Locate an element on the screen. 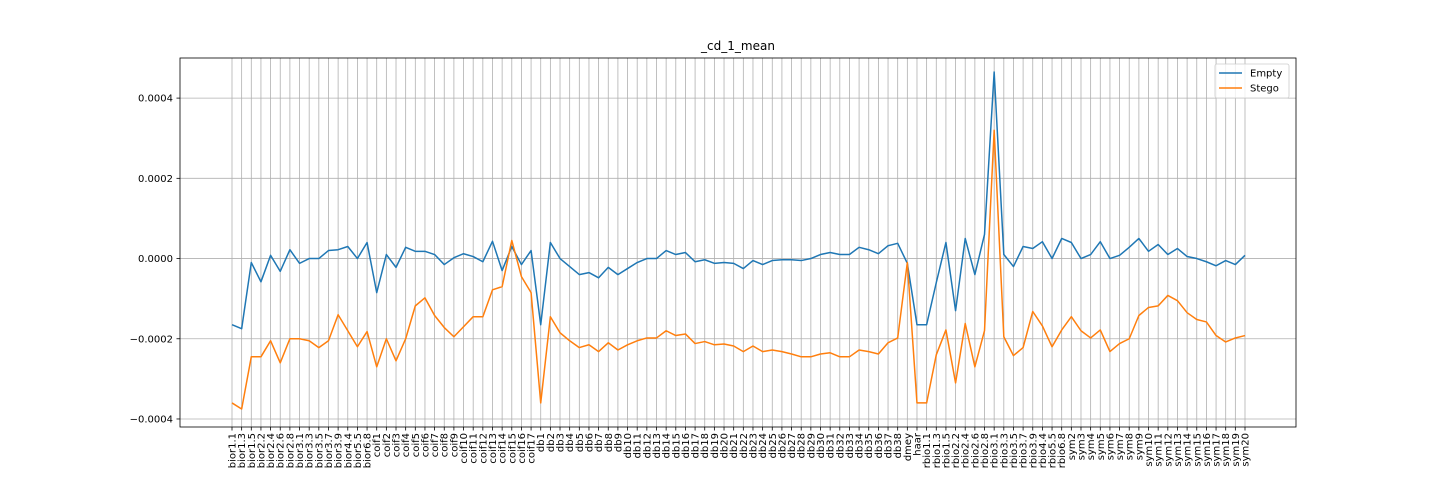  x-tick-label: bior3.1 is located at coordinates (300, 450).